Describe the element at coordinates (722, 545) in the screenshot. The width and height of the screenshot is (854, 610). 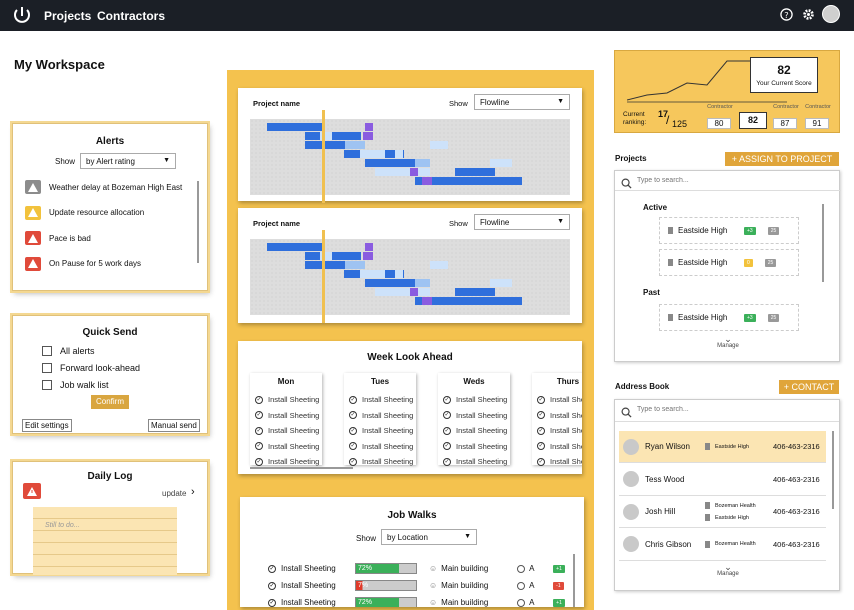
I see `contact-row: Chris Gibson Bozeman Health 406-463-2316` at that location.